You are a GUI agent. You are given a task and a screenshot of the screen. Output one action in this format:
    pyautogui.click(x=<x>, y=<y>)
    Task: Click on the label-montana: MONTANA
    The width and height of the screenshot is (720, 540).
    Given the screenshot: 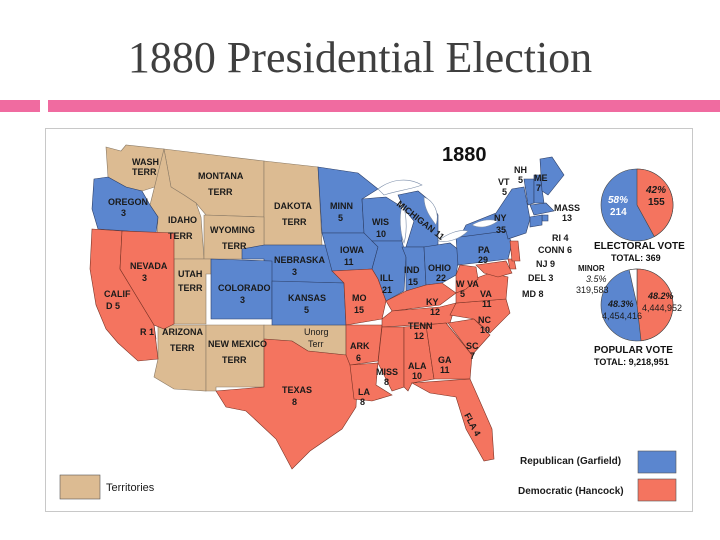 What is the action you would take?
    pyautogui.click(x=221, y=176)
    